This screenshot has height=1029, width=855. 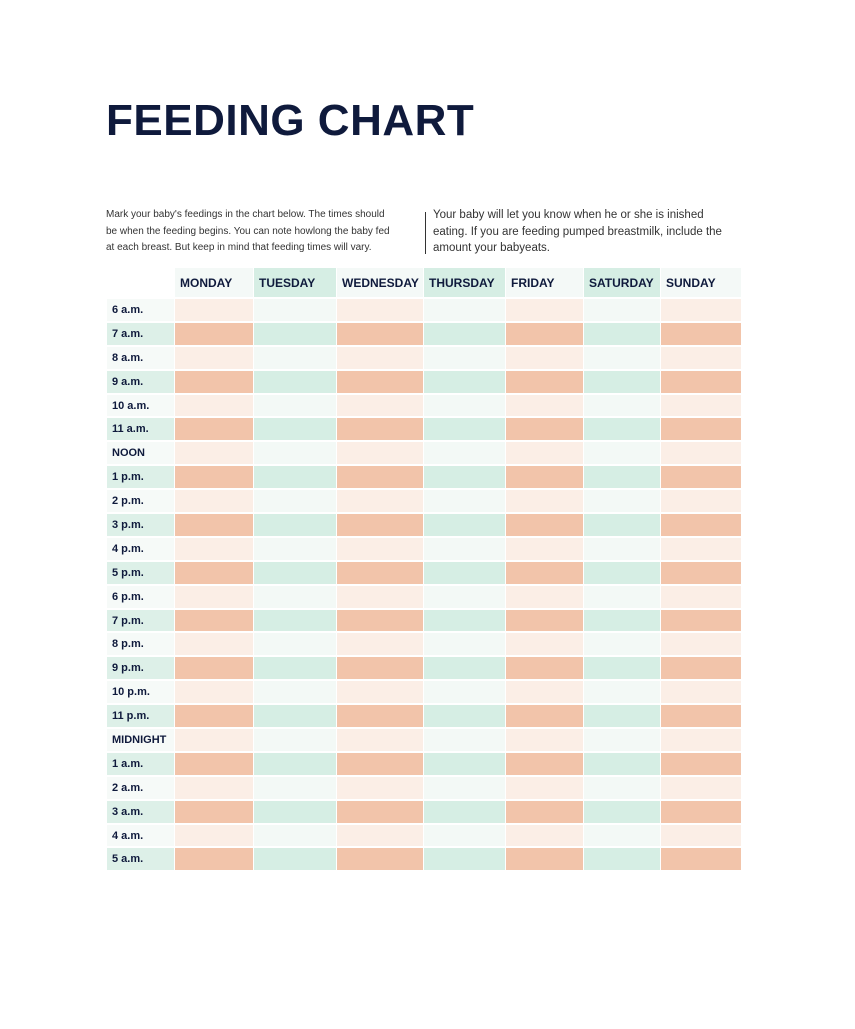 I want to click on time-row: 4 p.m., so click(x=424, y=549).